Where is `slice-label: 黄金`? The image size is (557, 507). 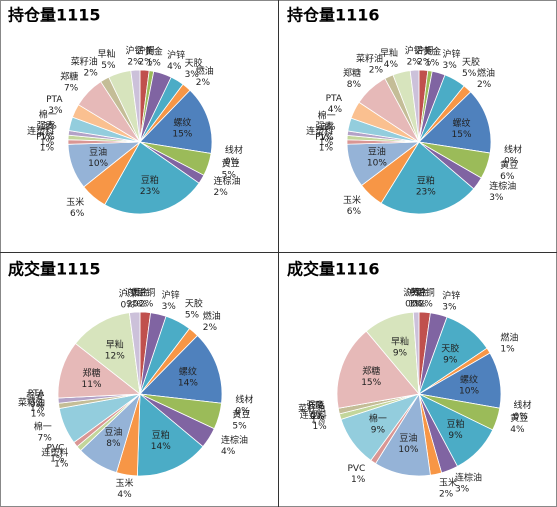
slice-label: 黄金 is located at coordinates (154, 52).